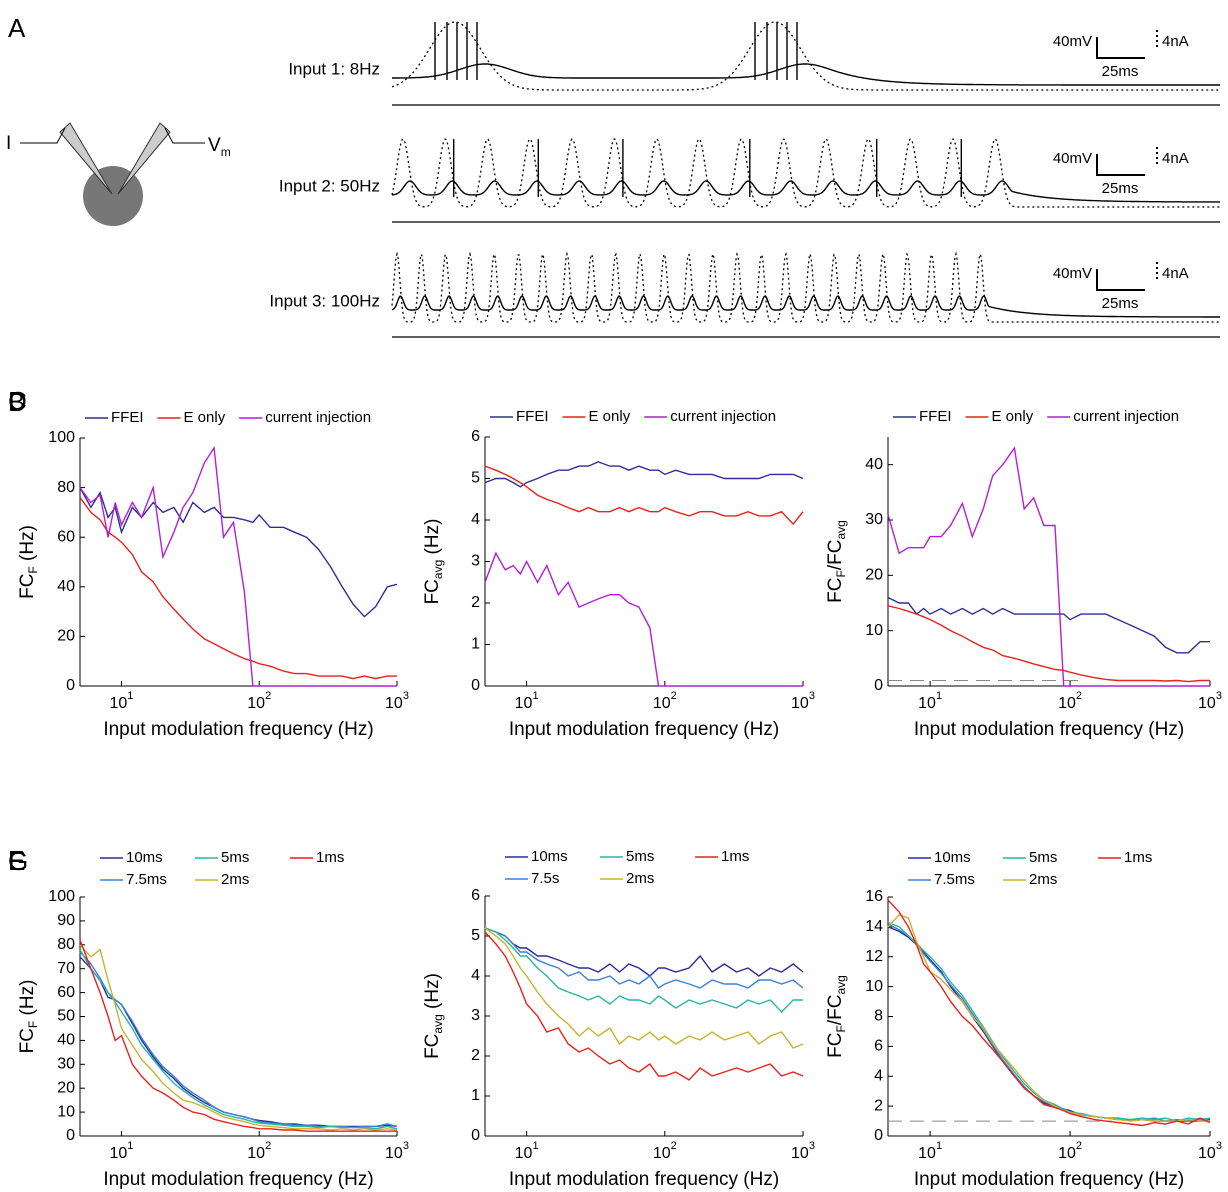 The width and height of the screenshot is (1228, 1192). What do you see at coordinates (874, 986) in the screenshot?
I see `y-tick-label: 10` at bounding box center [874, 986].